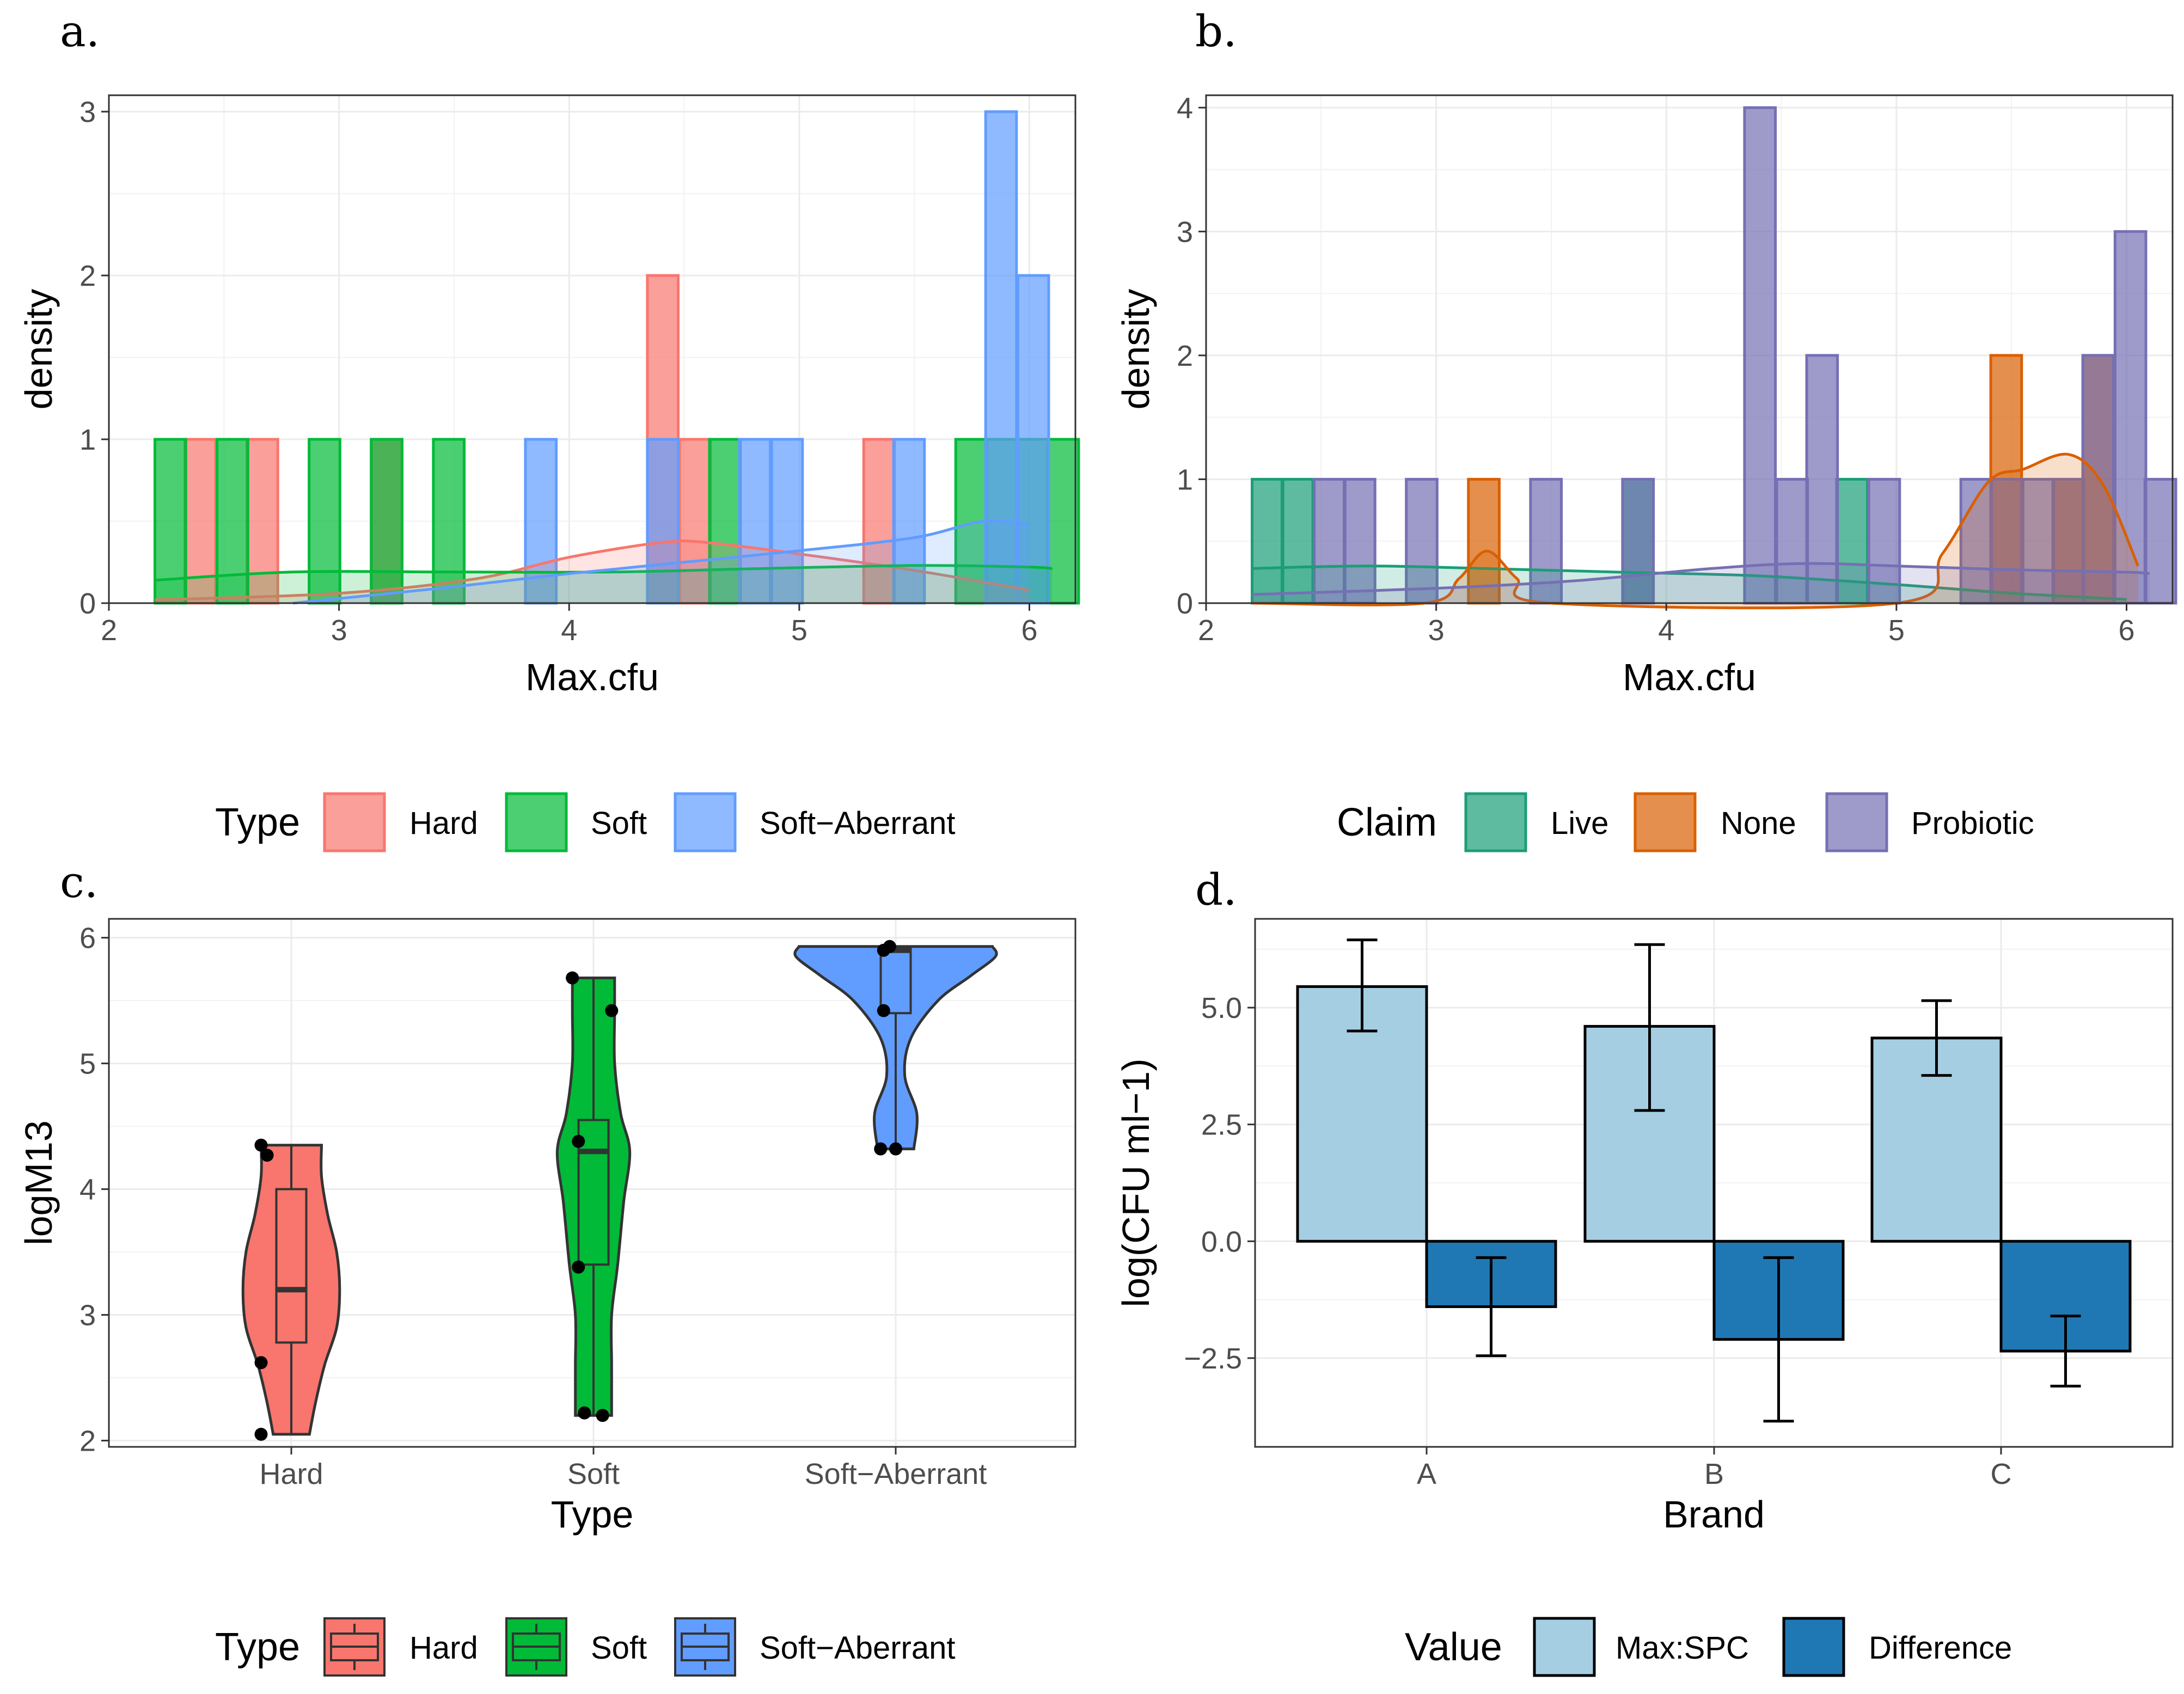  I want to click on legend-label: None, so click(1758, 823).